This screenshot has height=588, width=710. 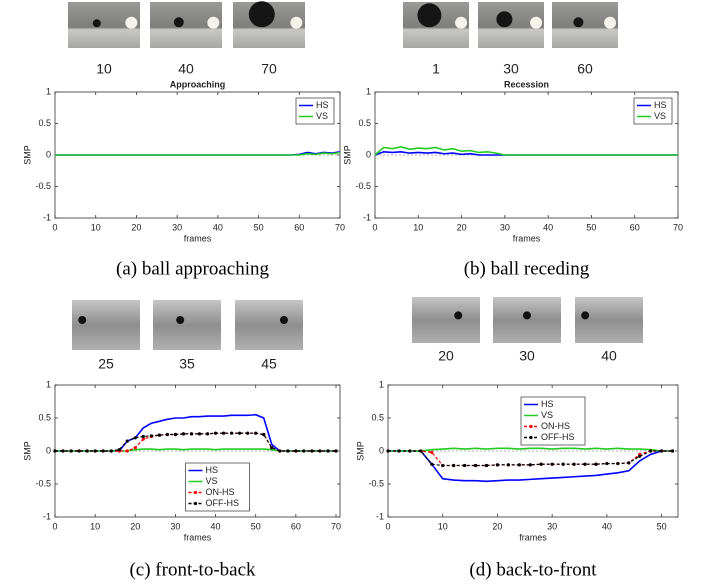 I want to click on x-axis-label: frames, so click(x=533, y=537).